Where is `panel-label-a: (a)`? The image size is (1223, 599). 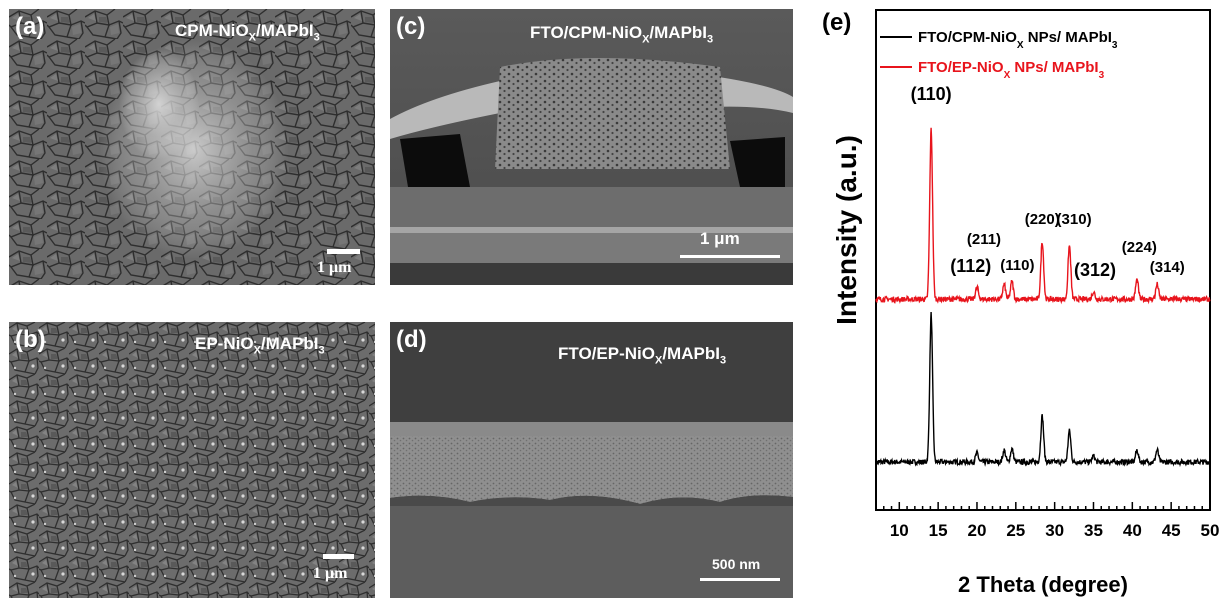 panel-label-a: (a) is located at coordinates (30, 26).